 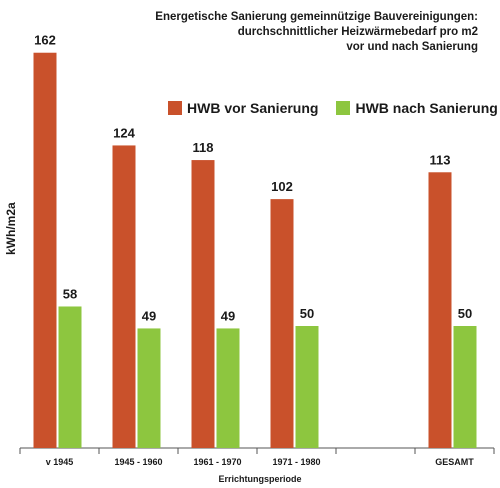 I want to click on legend-label-nach: HWB nach Sanierung, so click(x=426, y=108).